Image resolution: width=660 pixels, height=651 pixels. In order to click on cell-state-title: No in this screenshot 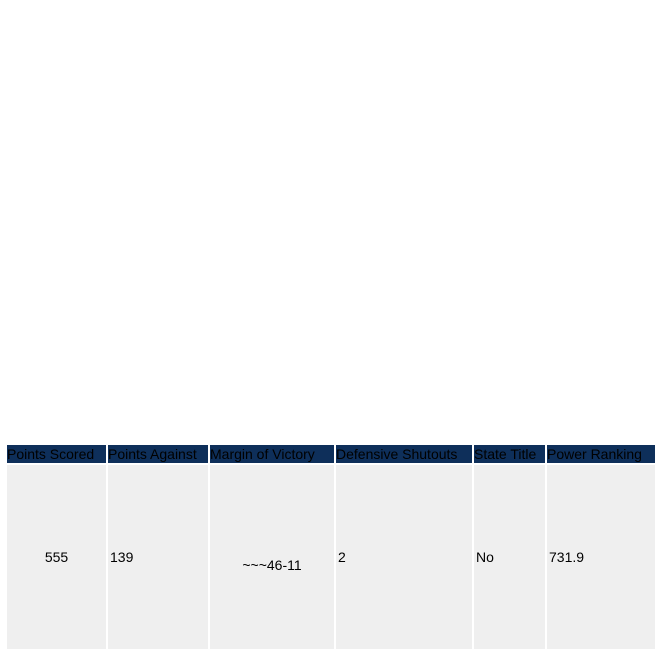, I will do `click(509, 557)`.